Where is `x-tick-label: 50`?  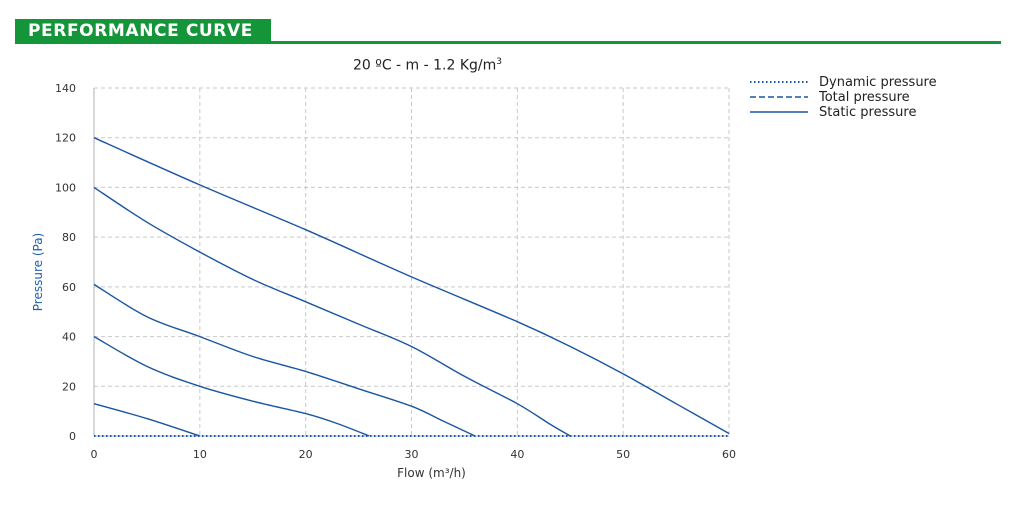
x-tick-label: 50 is located at coordinates (623, 454).